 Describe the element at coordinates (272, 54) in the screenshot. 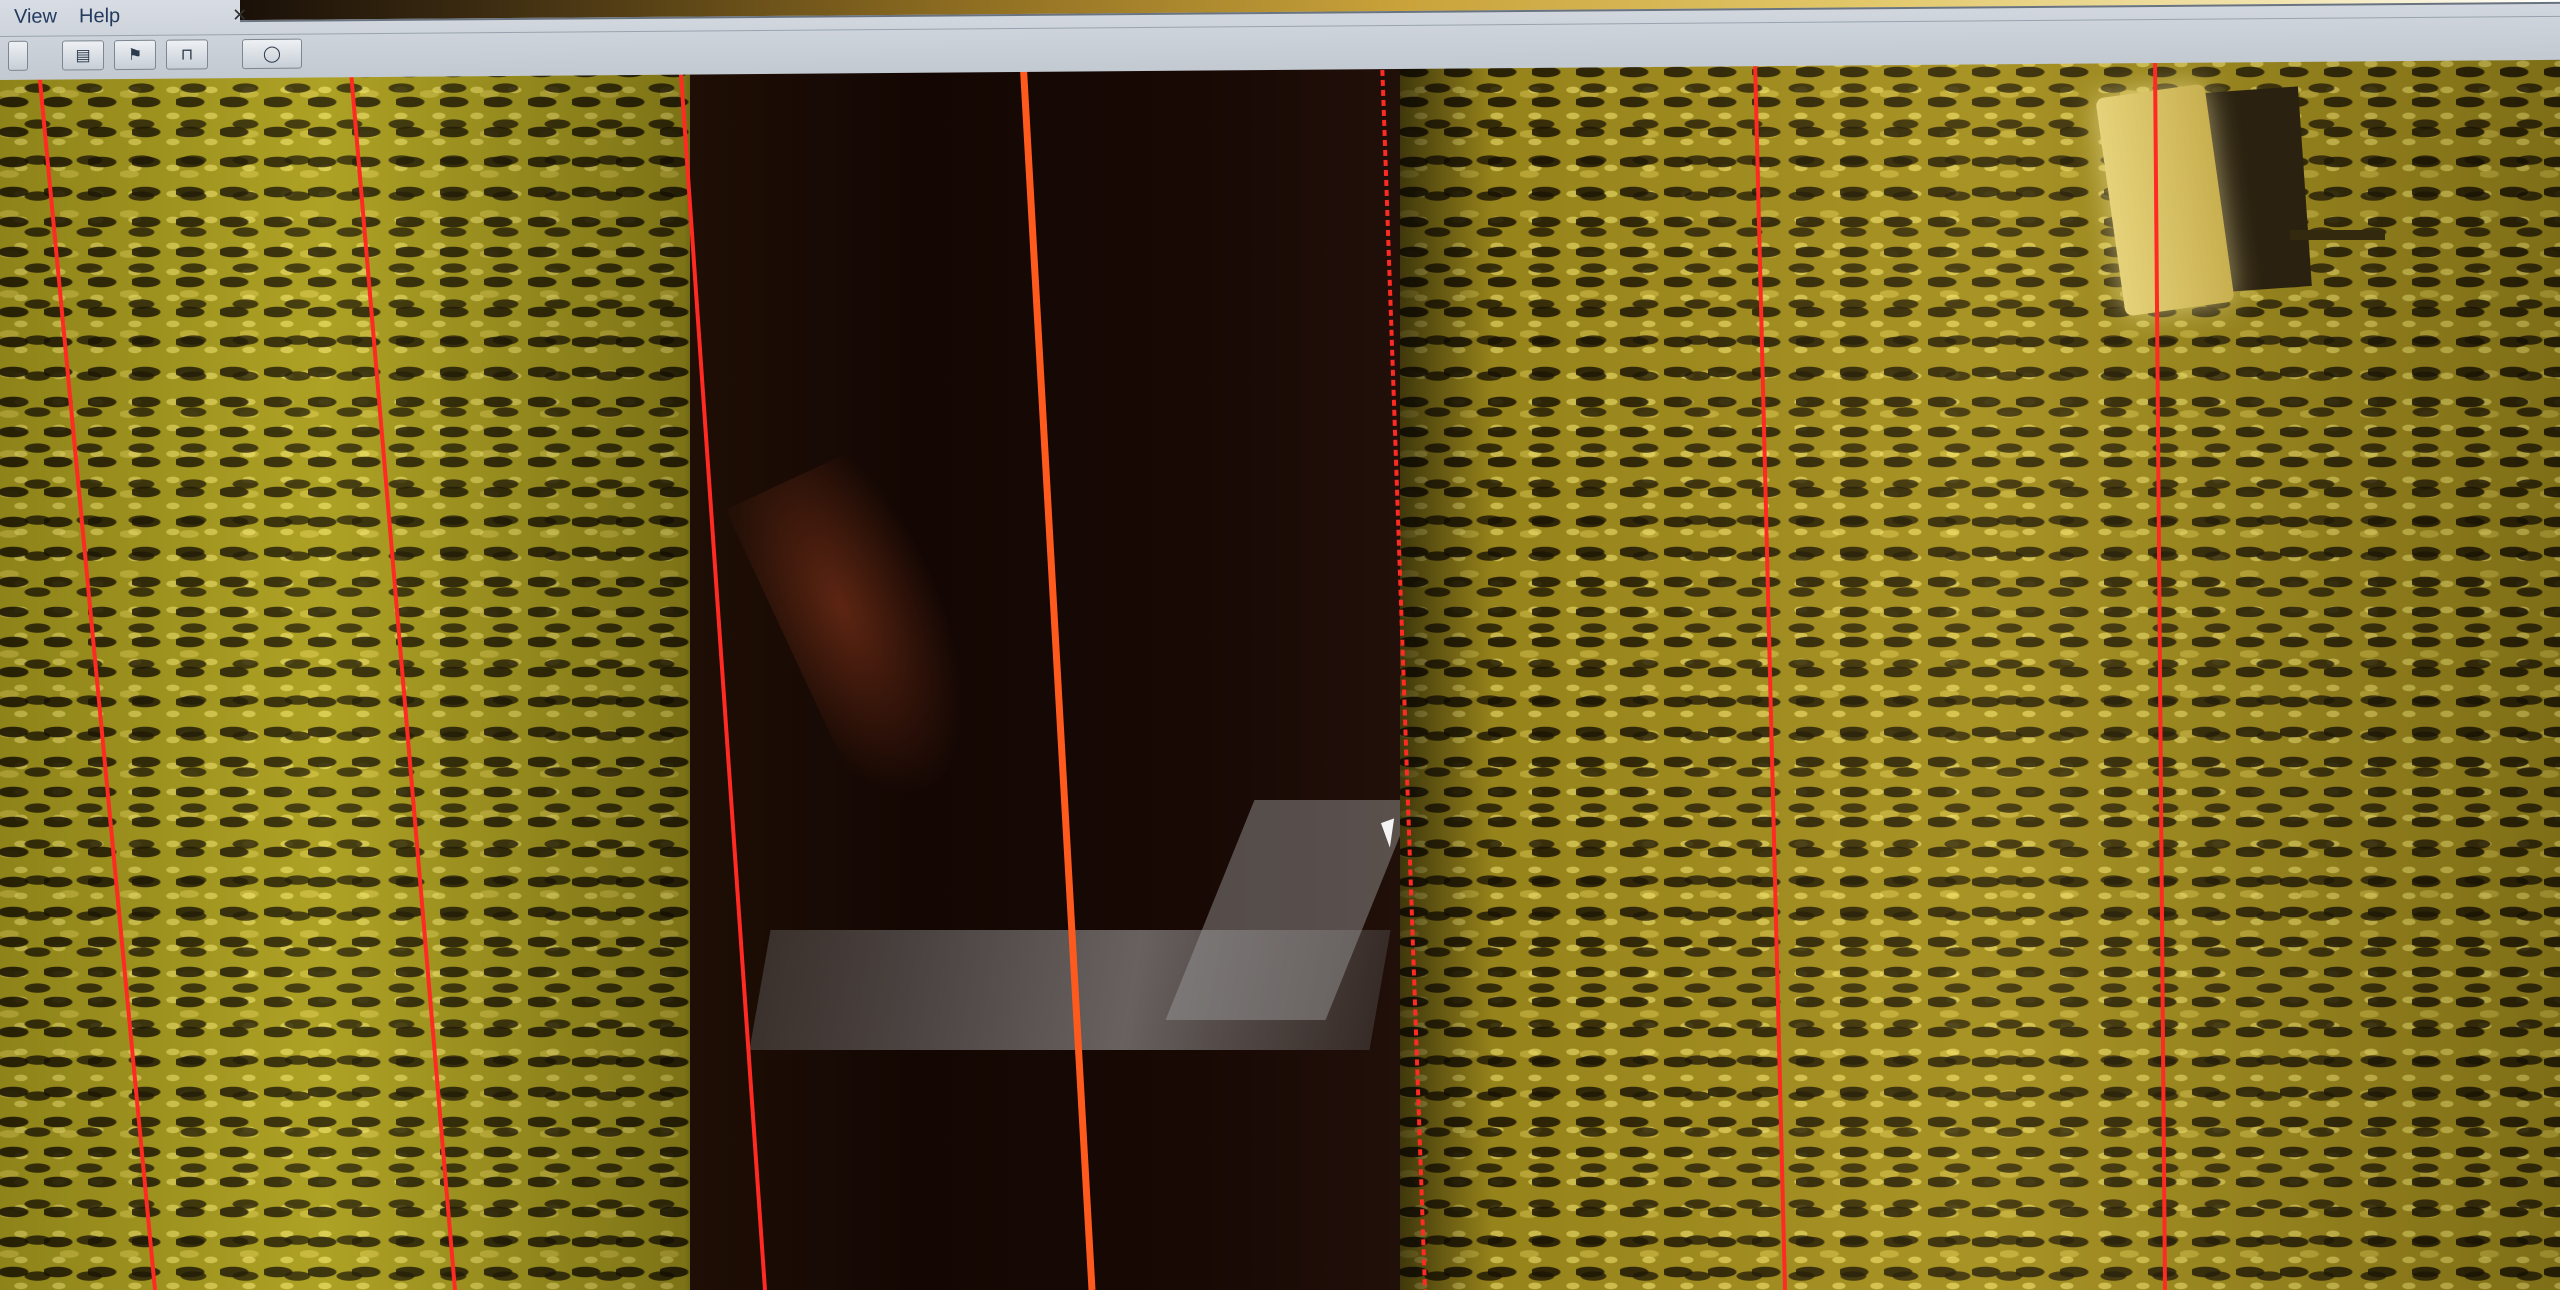

I see `zoom-icon: ◯` at that location.